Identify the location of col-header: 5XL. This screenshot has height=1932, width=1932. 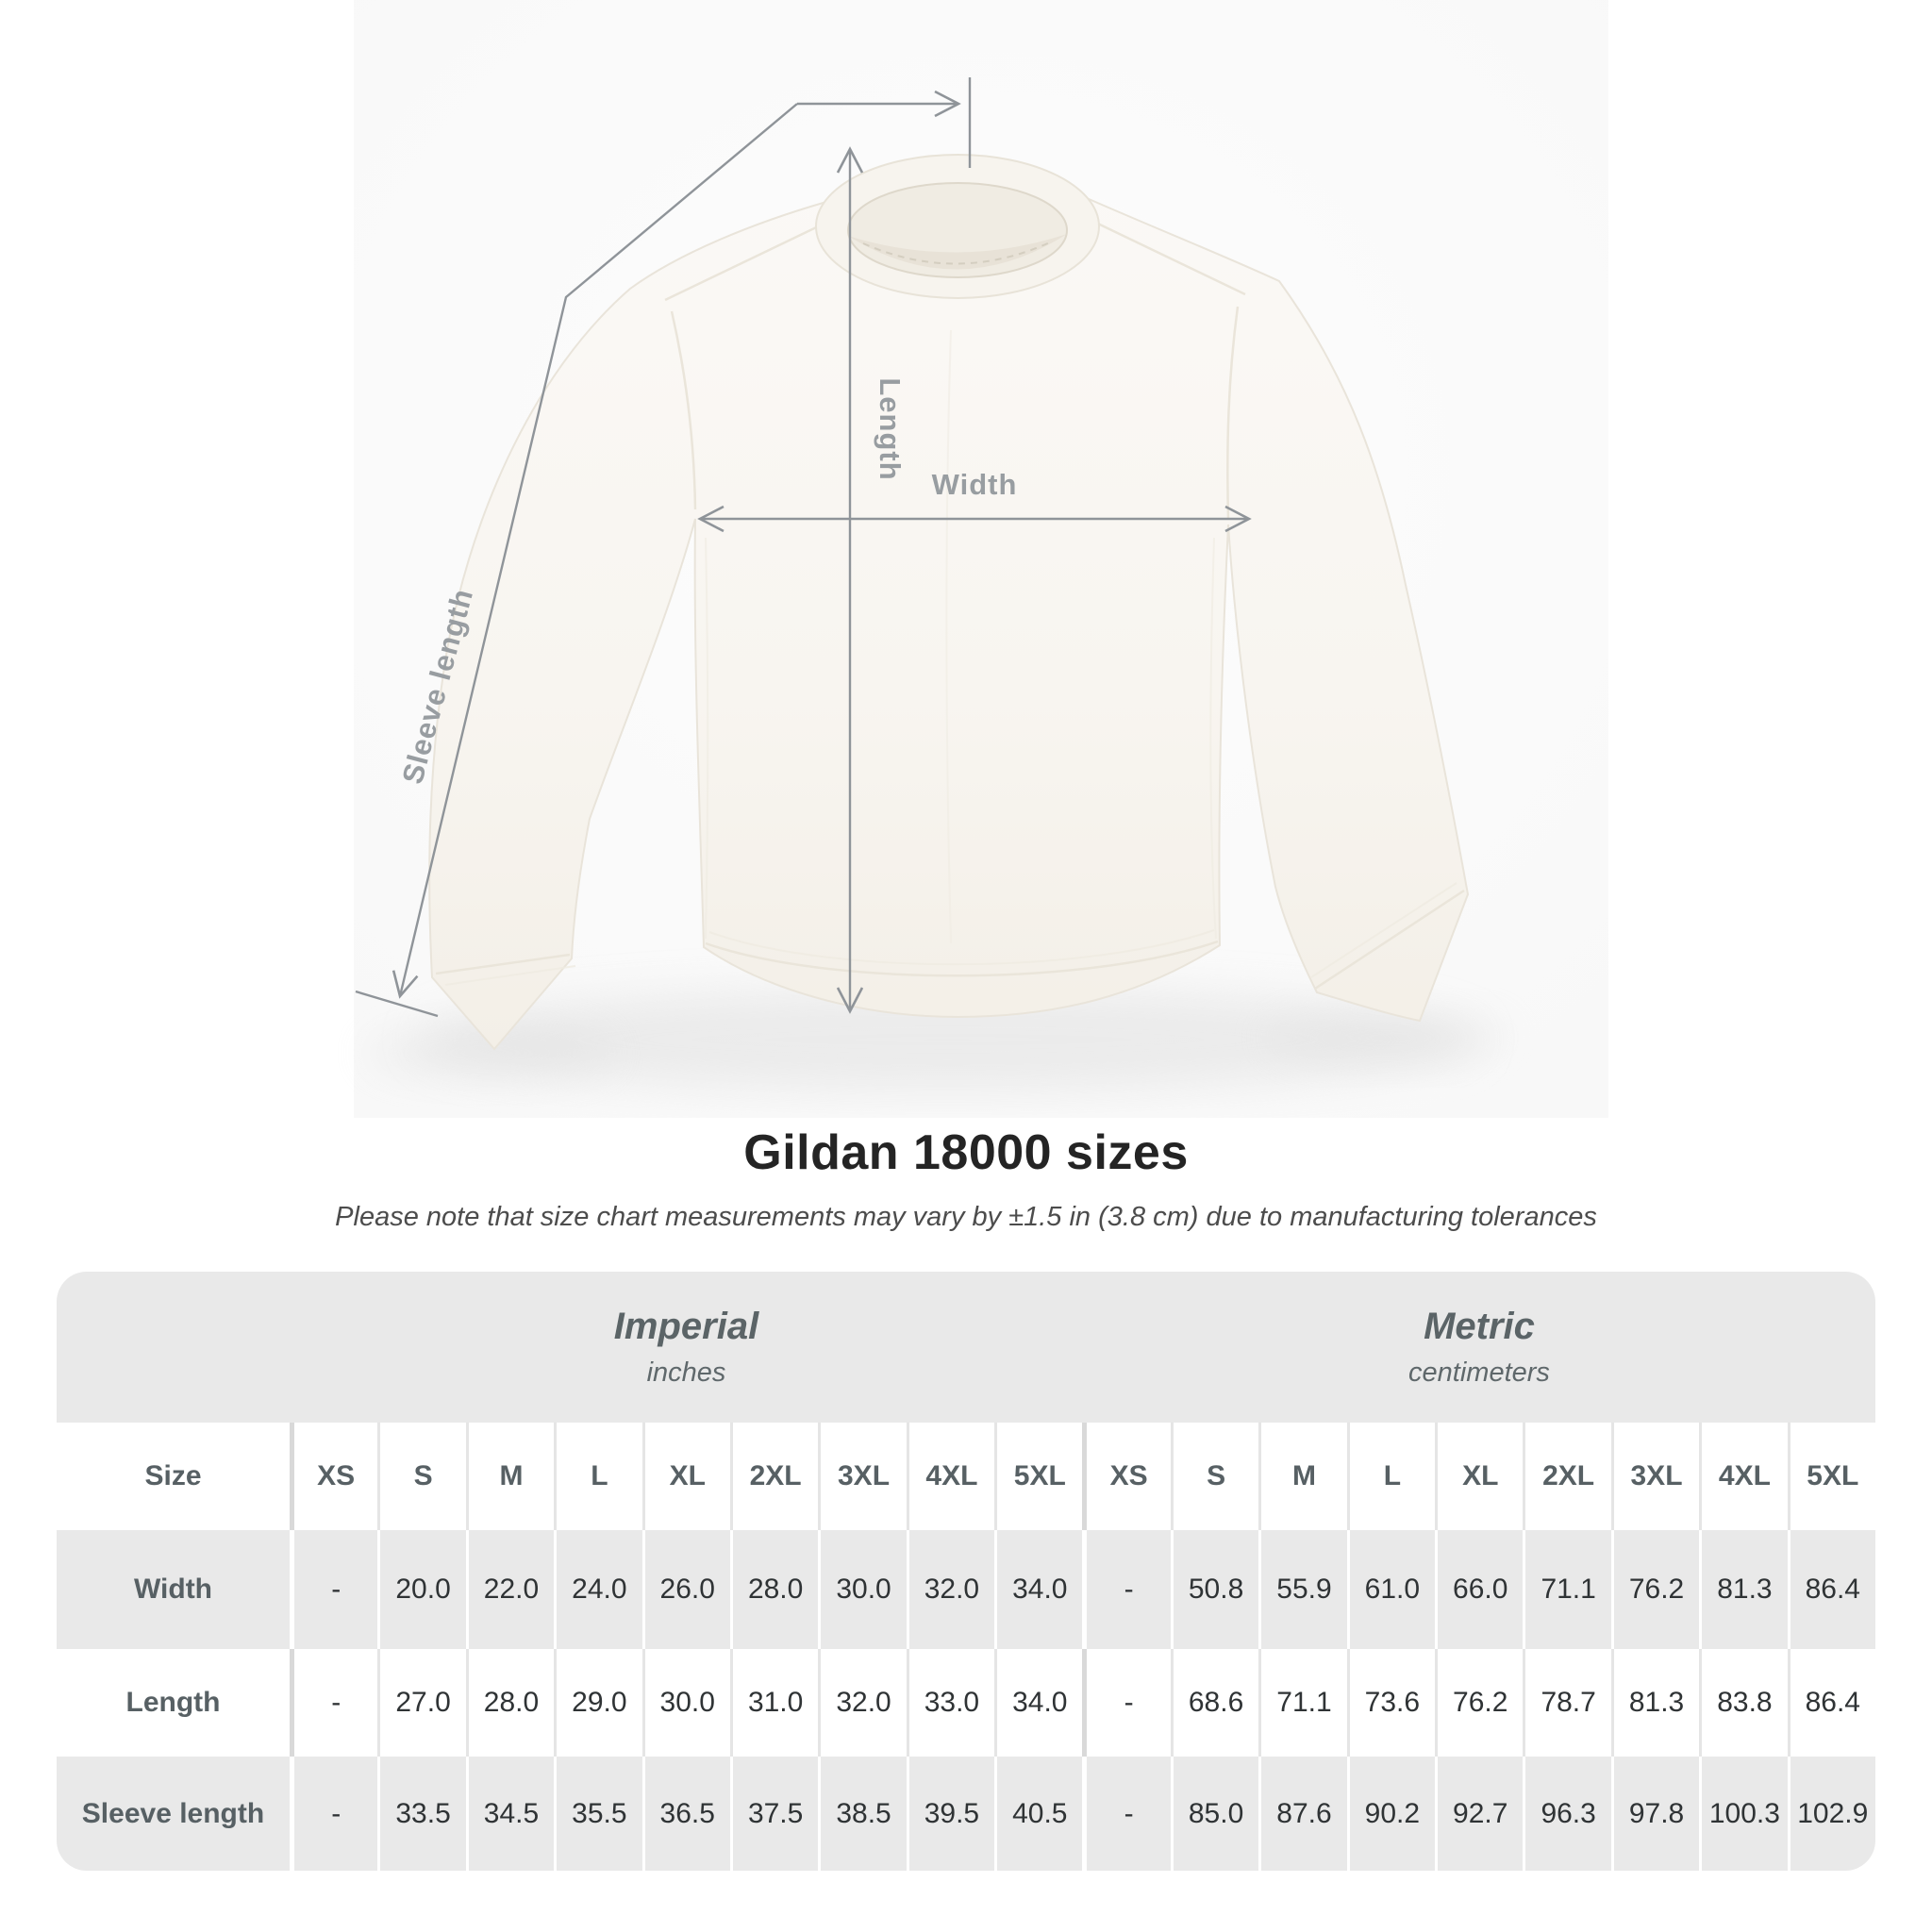
(1831, 1476).